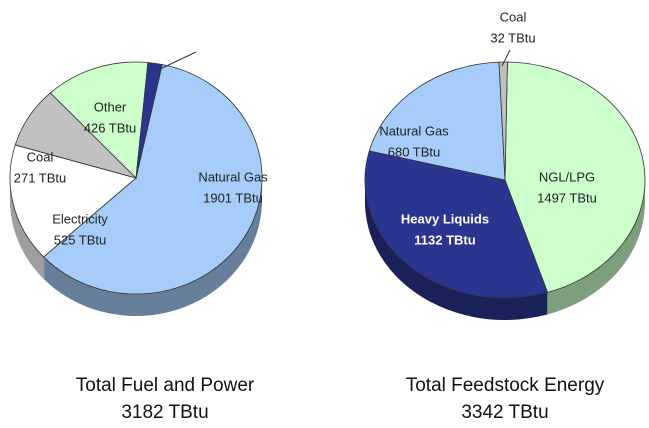 The width and height of the screenshot is (649, 428). Describe the element at coordinates (567, 176) in the screenshot. I see `slice-label: NGL/LPG` at that location.